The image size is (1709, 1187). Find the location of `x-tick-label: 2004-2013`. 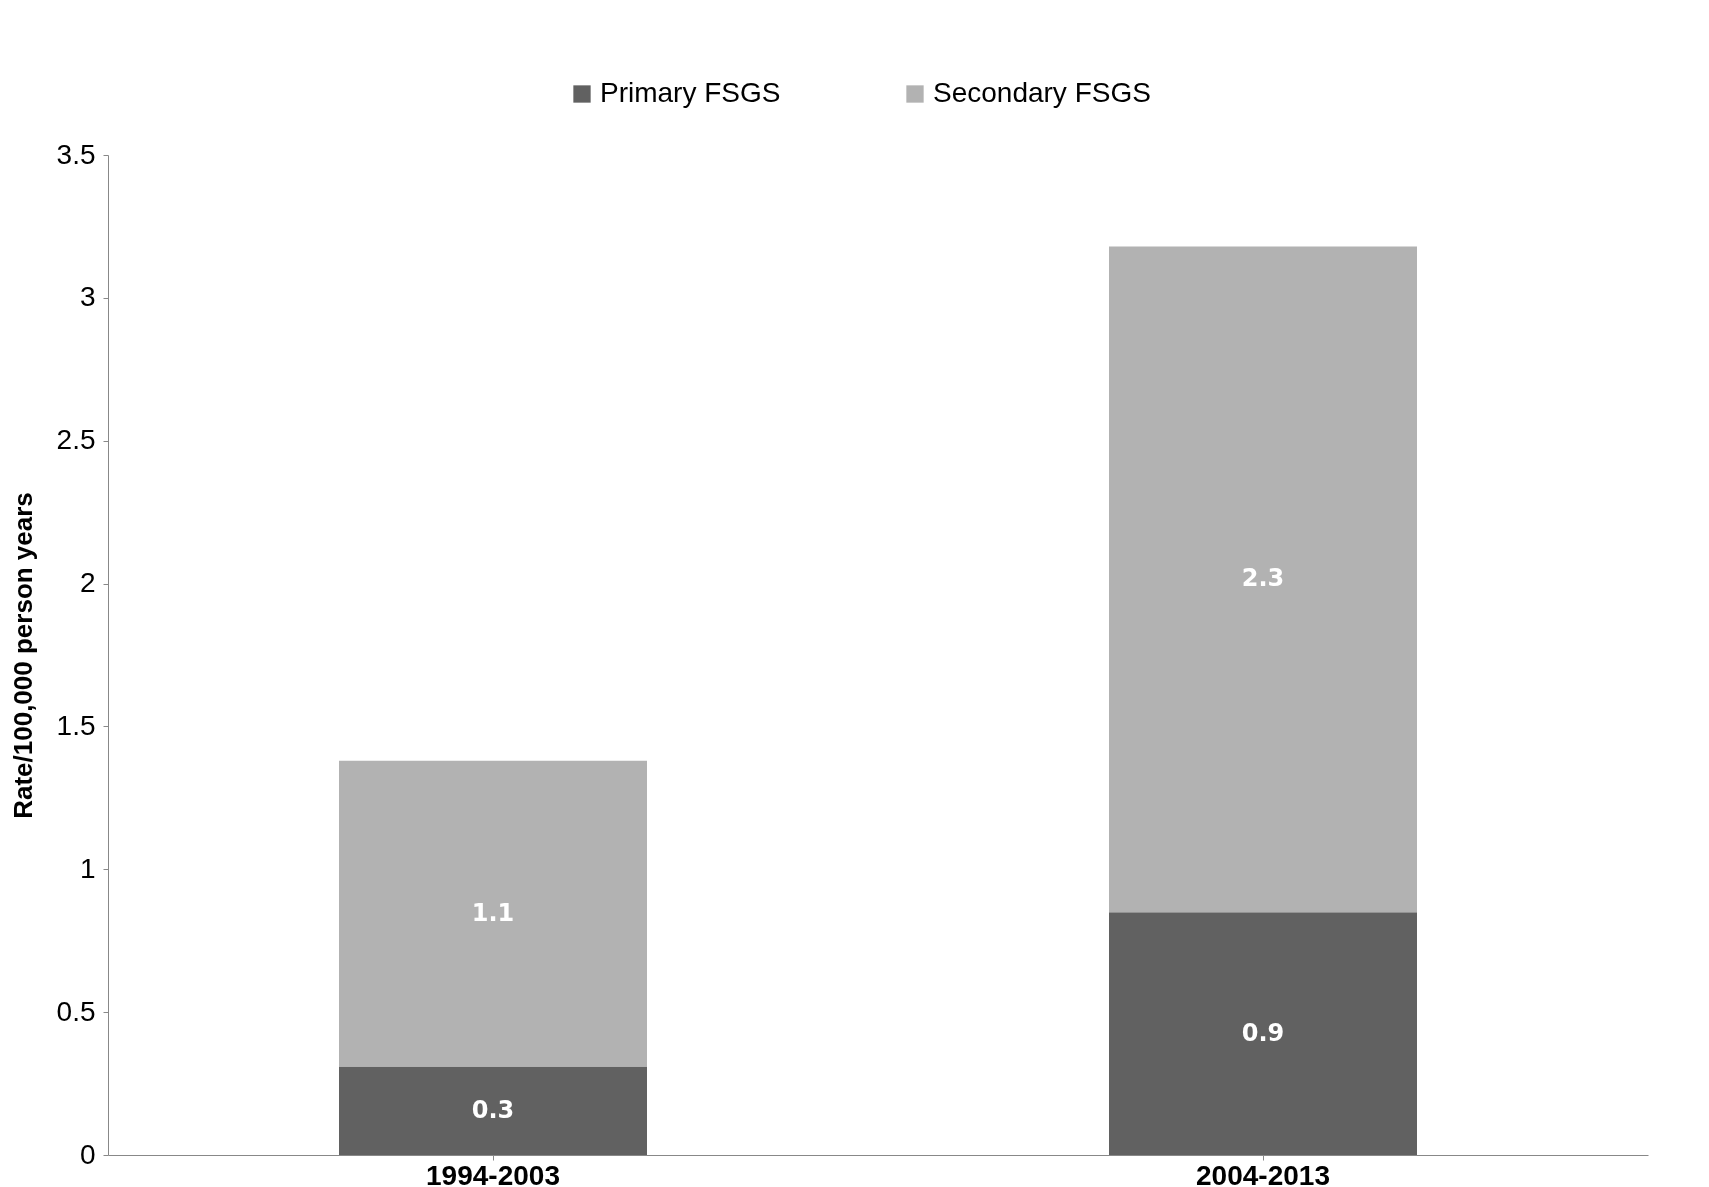

x-tick-label: 2004-2013 is located at coordinates (1263, 1173).